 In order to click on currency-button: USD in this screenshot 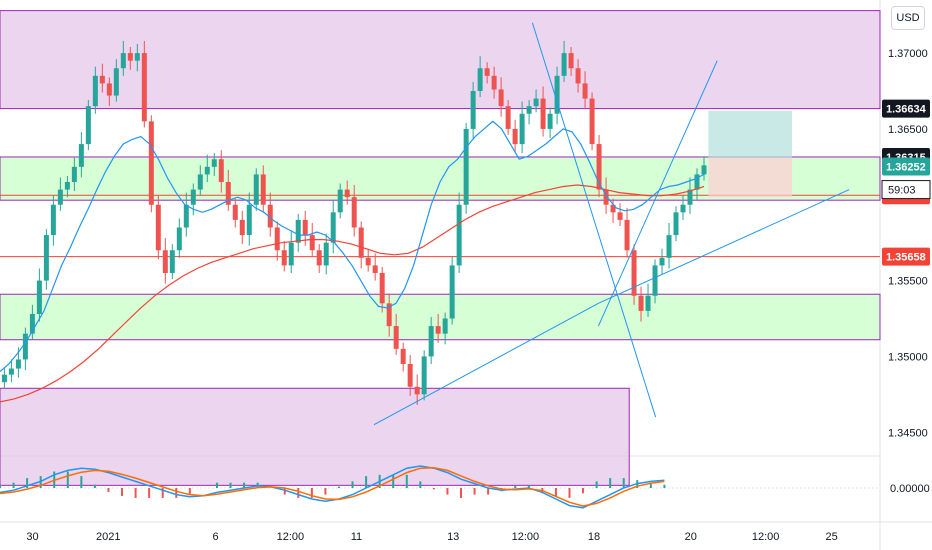, I will do `click(908, 18)`.